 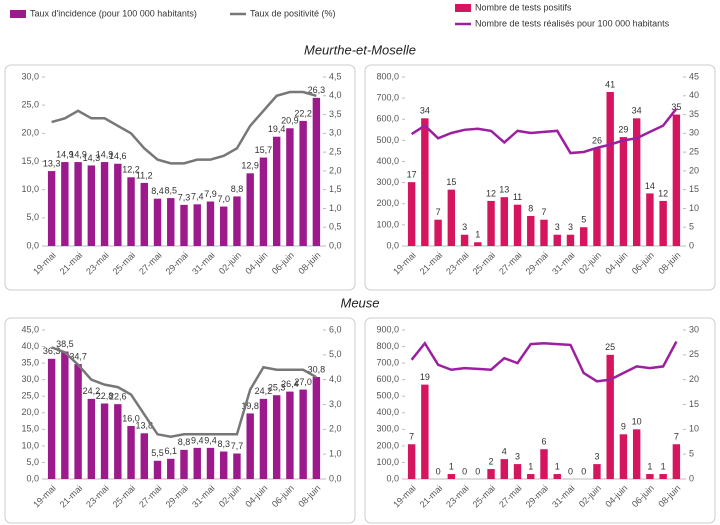 I want to click on y2-tick-label: 4,0, so click(x=335, y=379).